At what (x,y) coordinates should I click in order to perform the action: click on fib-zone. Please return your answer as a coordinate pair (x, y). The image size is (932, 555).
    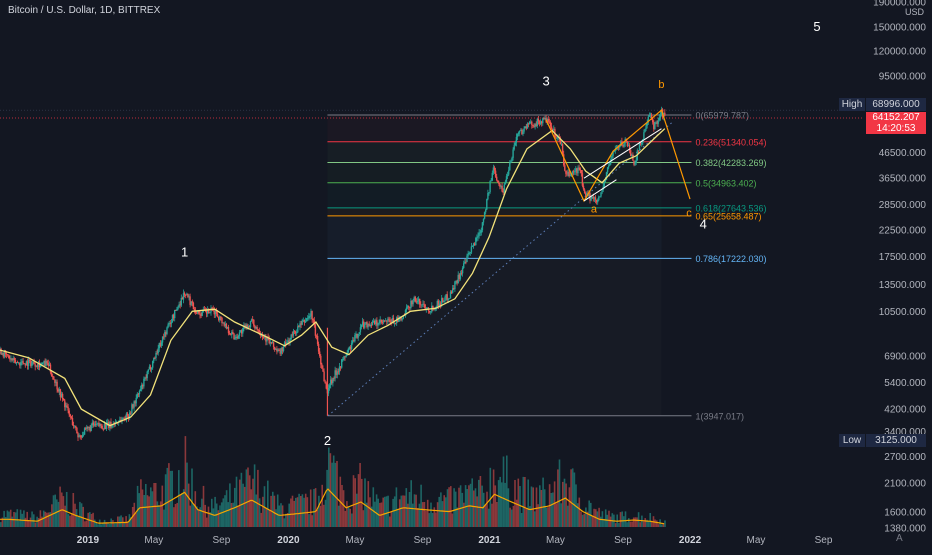
    Looking at the image, I should click on (494, 211).